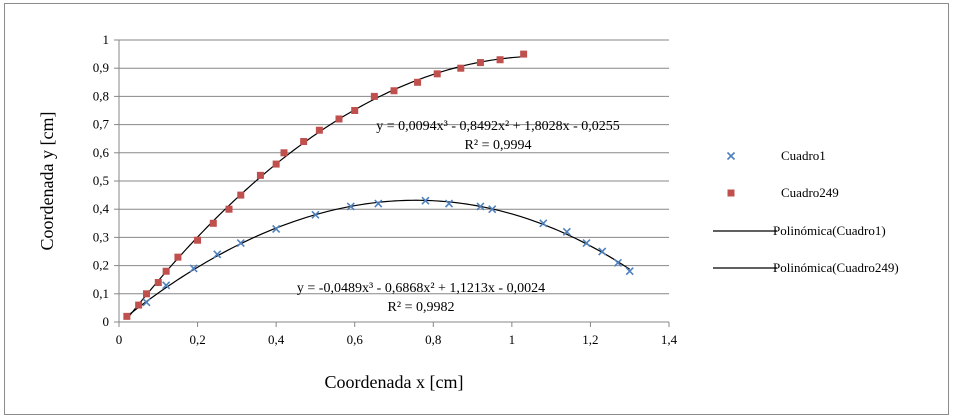 The height and width of the screenshot is (419, 954). I want to click on legend-label-cuadro249: Cuadro249, so click(810, 192).